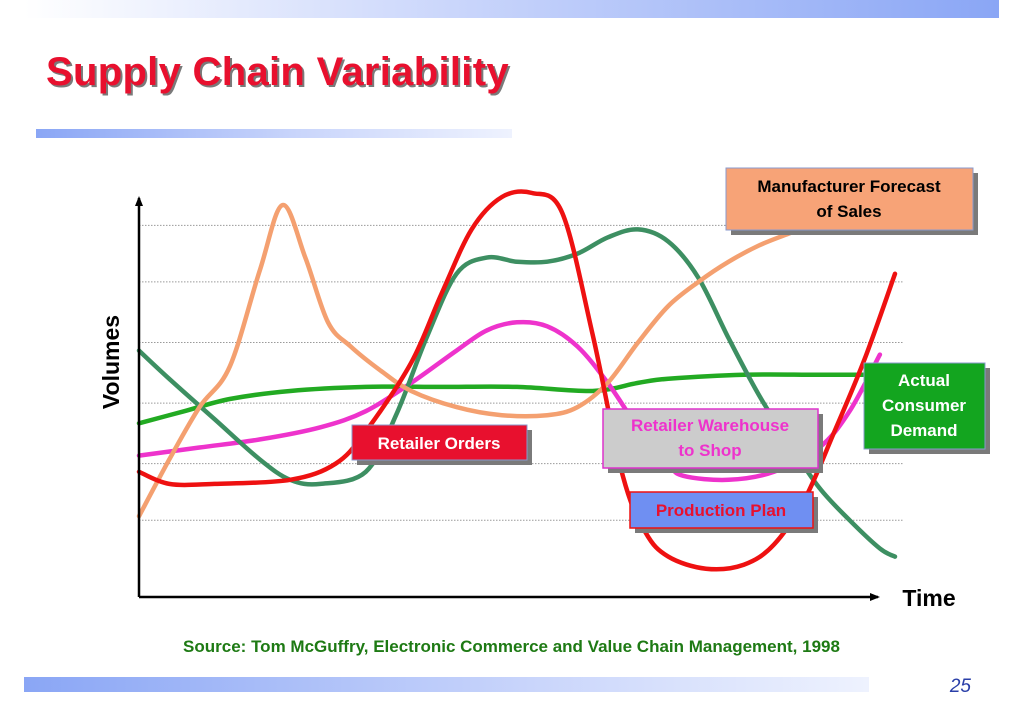  I want to click on label-retailer-orders-text: Retailer Orders, so click(439, 443).